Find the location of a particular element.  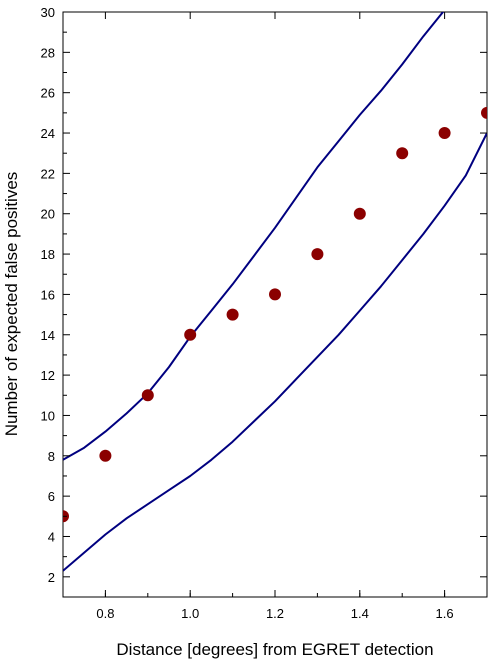

x-tick-label: 0.8 is located at coordinates (105, 613).